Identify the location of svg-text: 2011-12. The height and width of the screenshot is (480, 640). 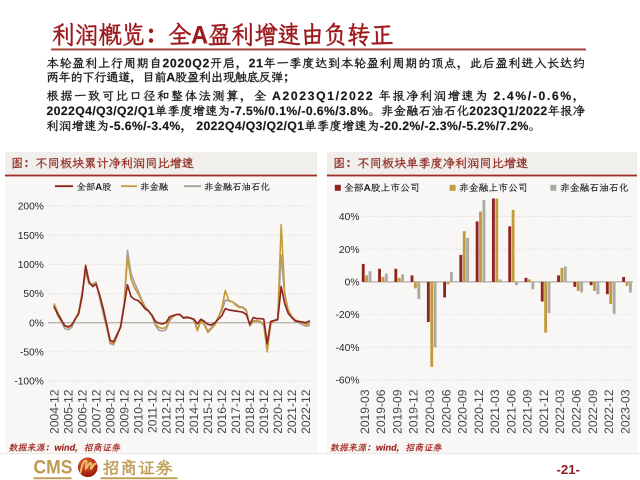
(152, 411).